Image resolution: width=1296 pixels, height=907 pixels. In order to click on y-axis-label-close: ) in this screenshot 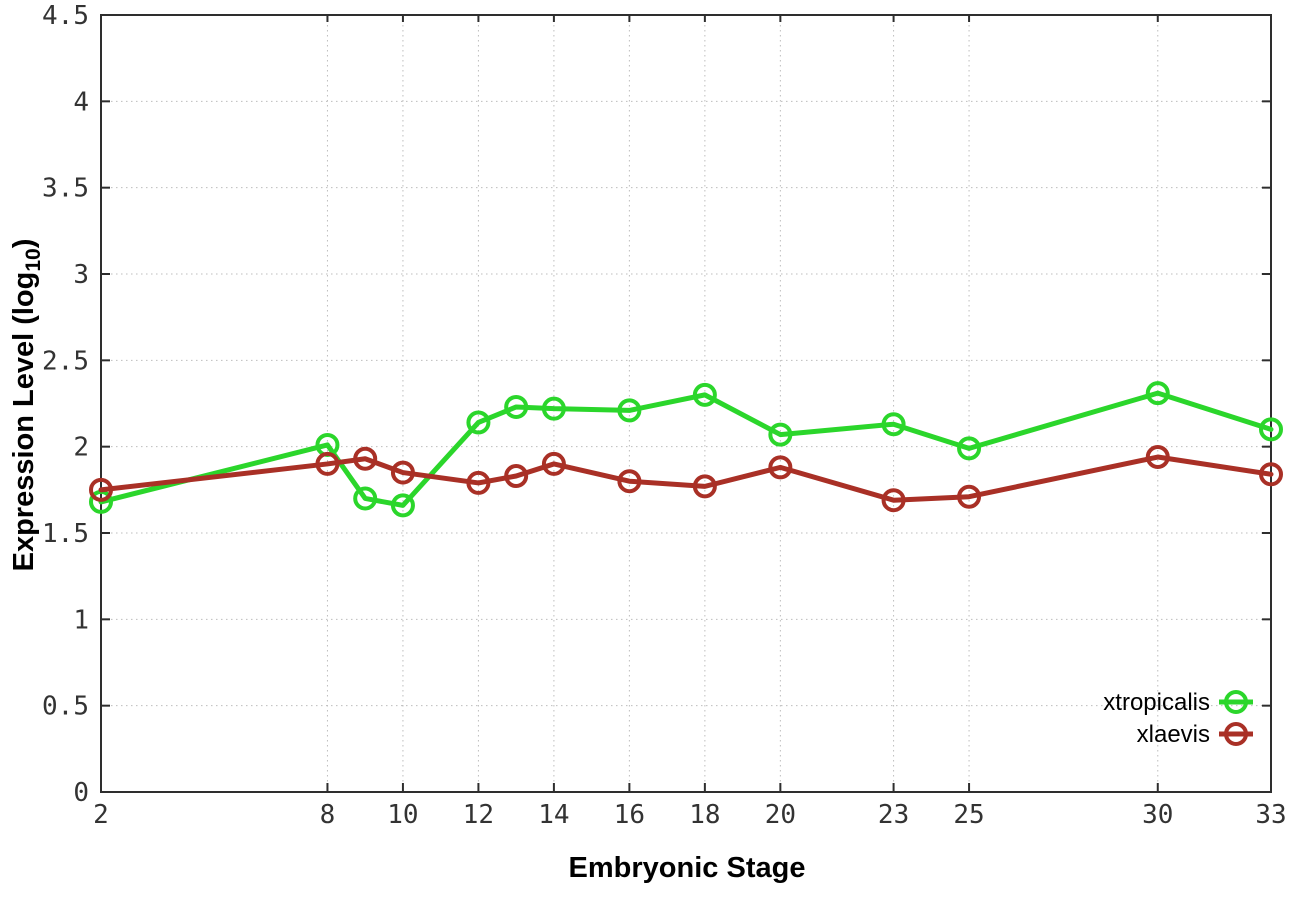, I will do `click(24, 244)`.